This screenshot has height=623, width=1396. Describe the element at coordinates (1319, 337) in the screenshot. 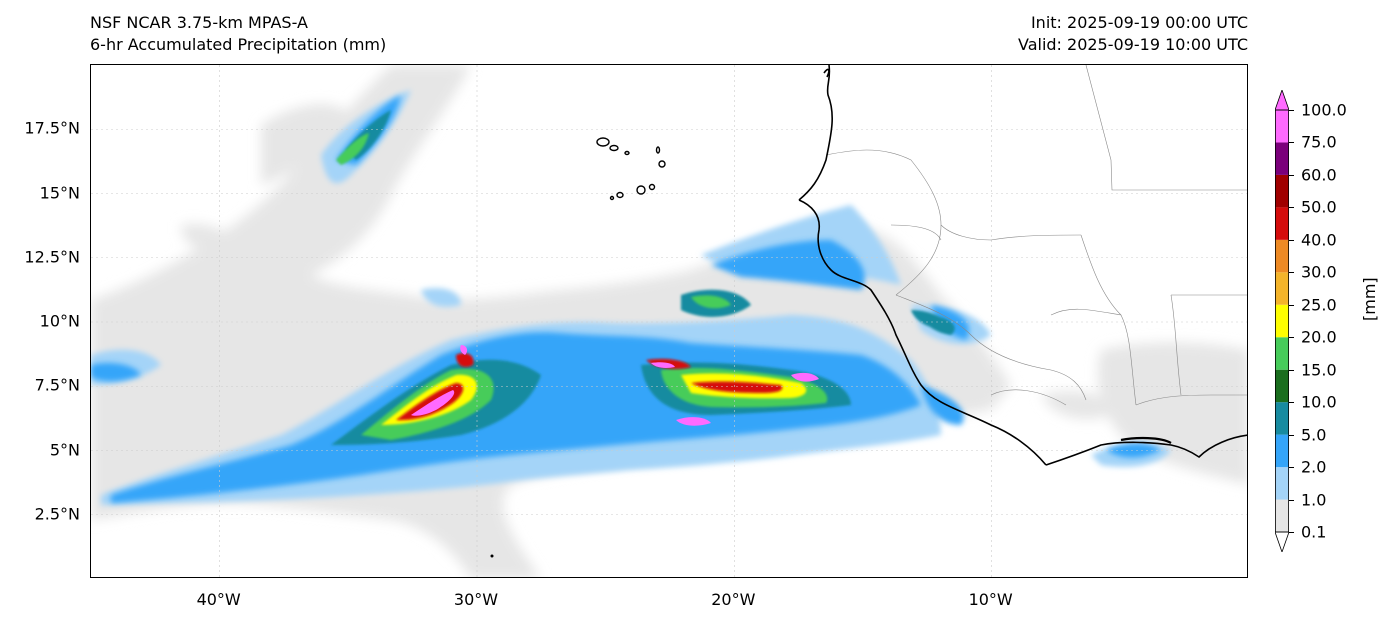

I see `colorbar-level-label: 20.0` at that location.